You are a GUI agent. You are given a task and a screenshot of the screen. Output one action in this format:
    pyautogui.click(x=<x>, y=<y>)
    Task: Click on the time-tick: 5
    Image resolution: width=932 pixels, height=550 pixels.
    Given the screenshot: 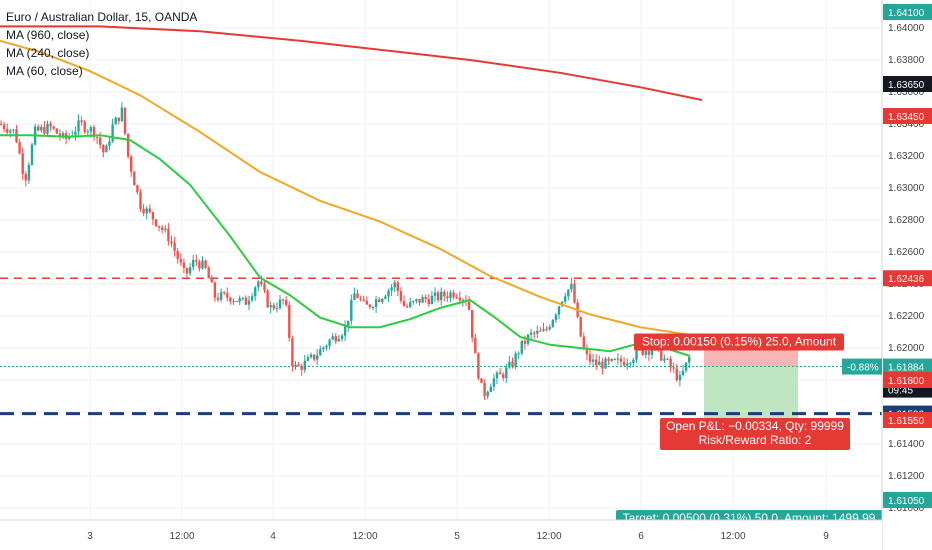 What is the action you would take?
    pyautogui.click(x=457, y=536)
    